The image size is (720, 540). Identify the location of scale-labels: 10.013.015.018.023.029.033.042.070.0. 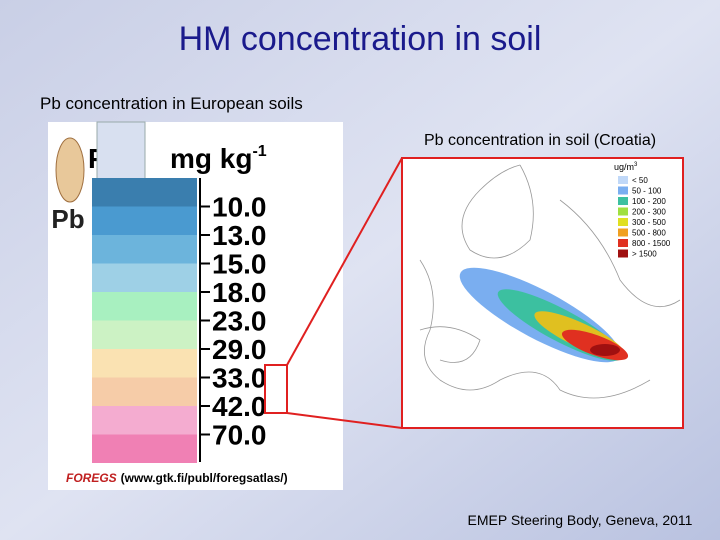
(233, 321).